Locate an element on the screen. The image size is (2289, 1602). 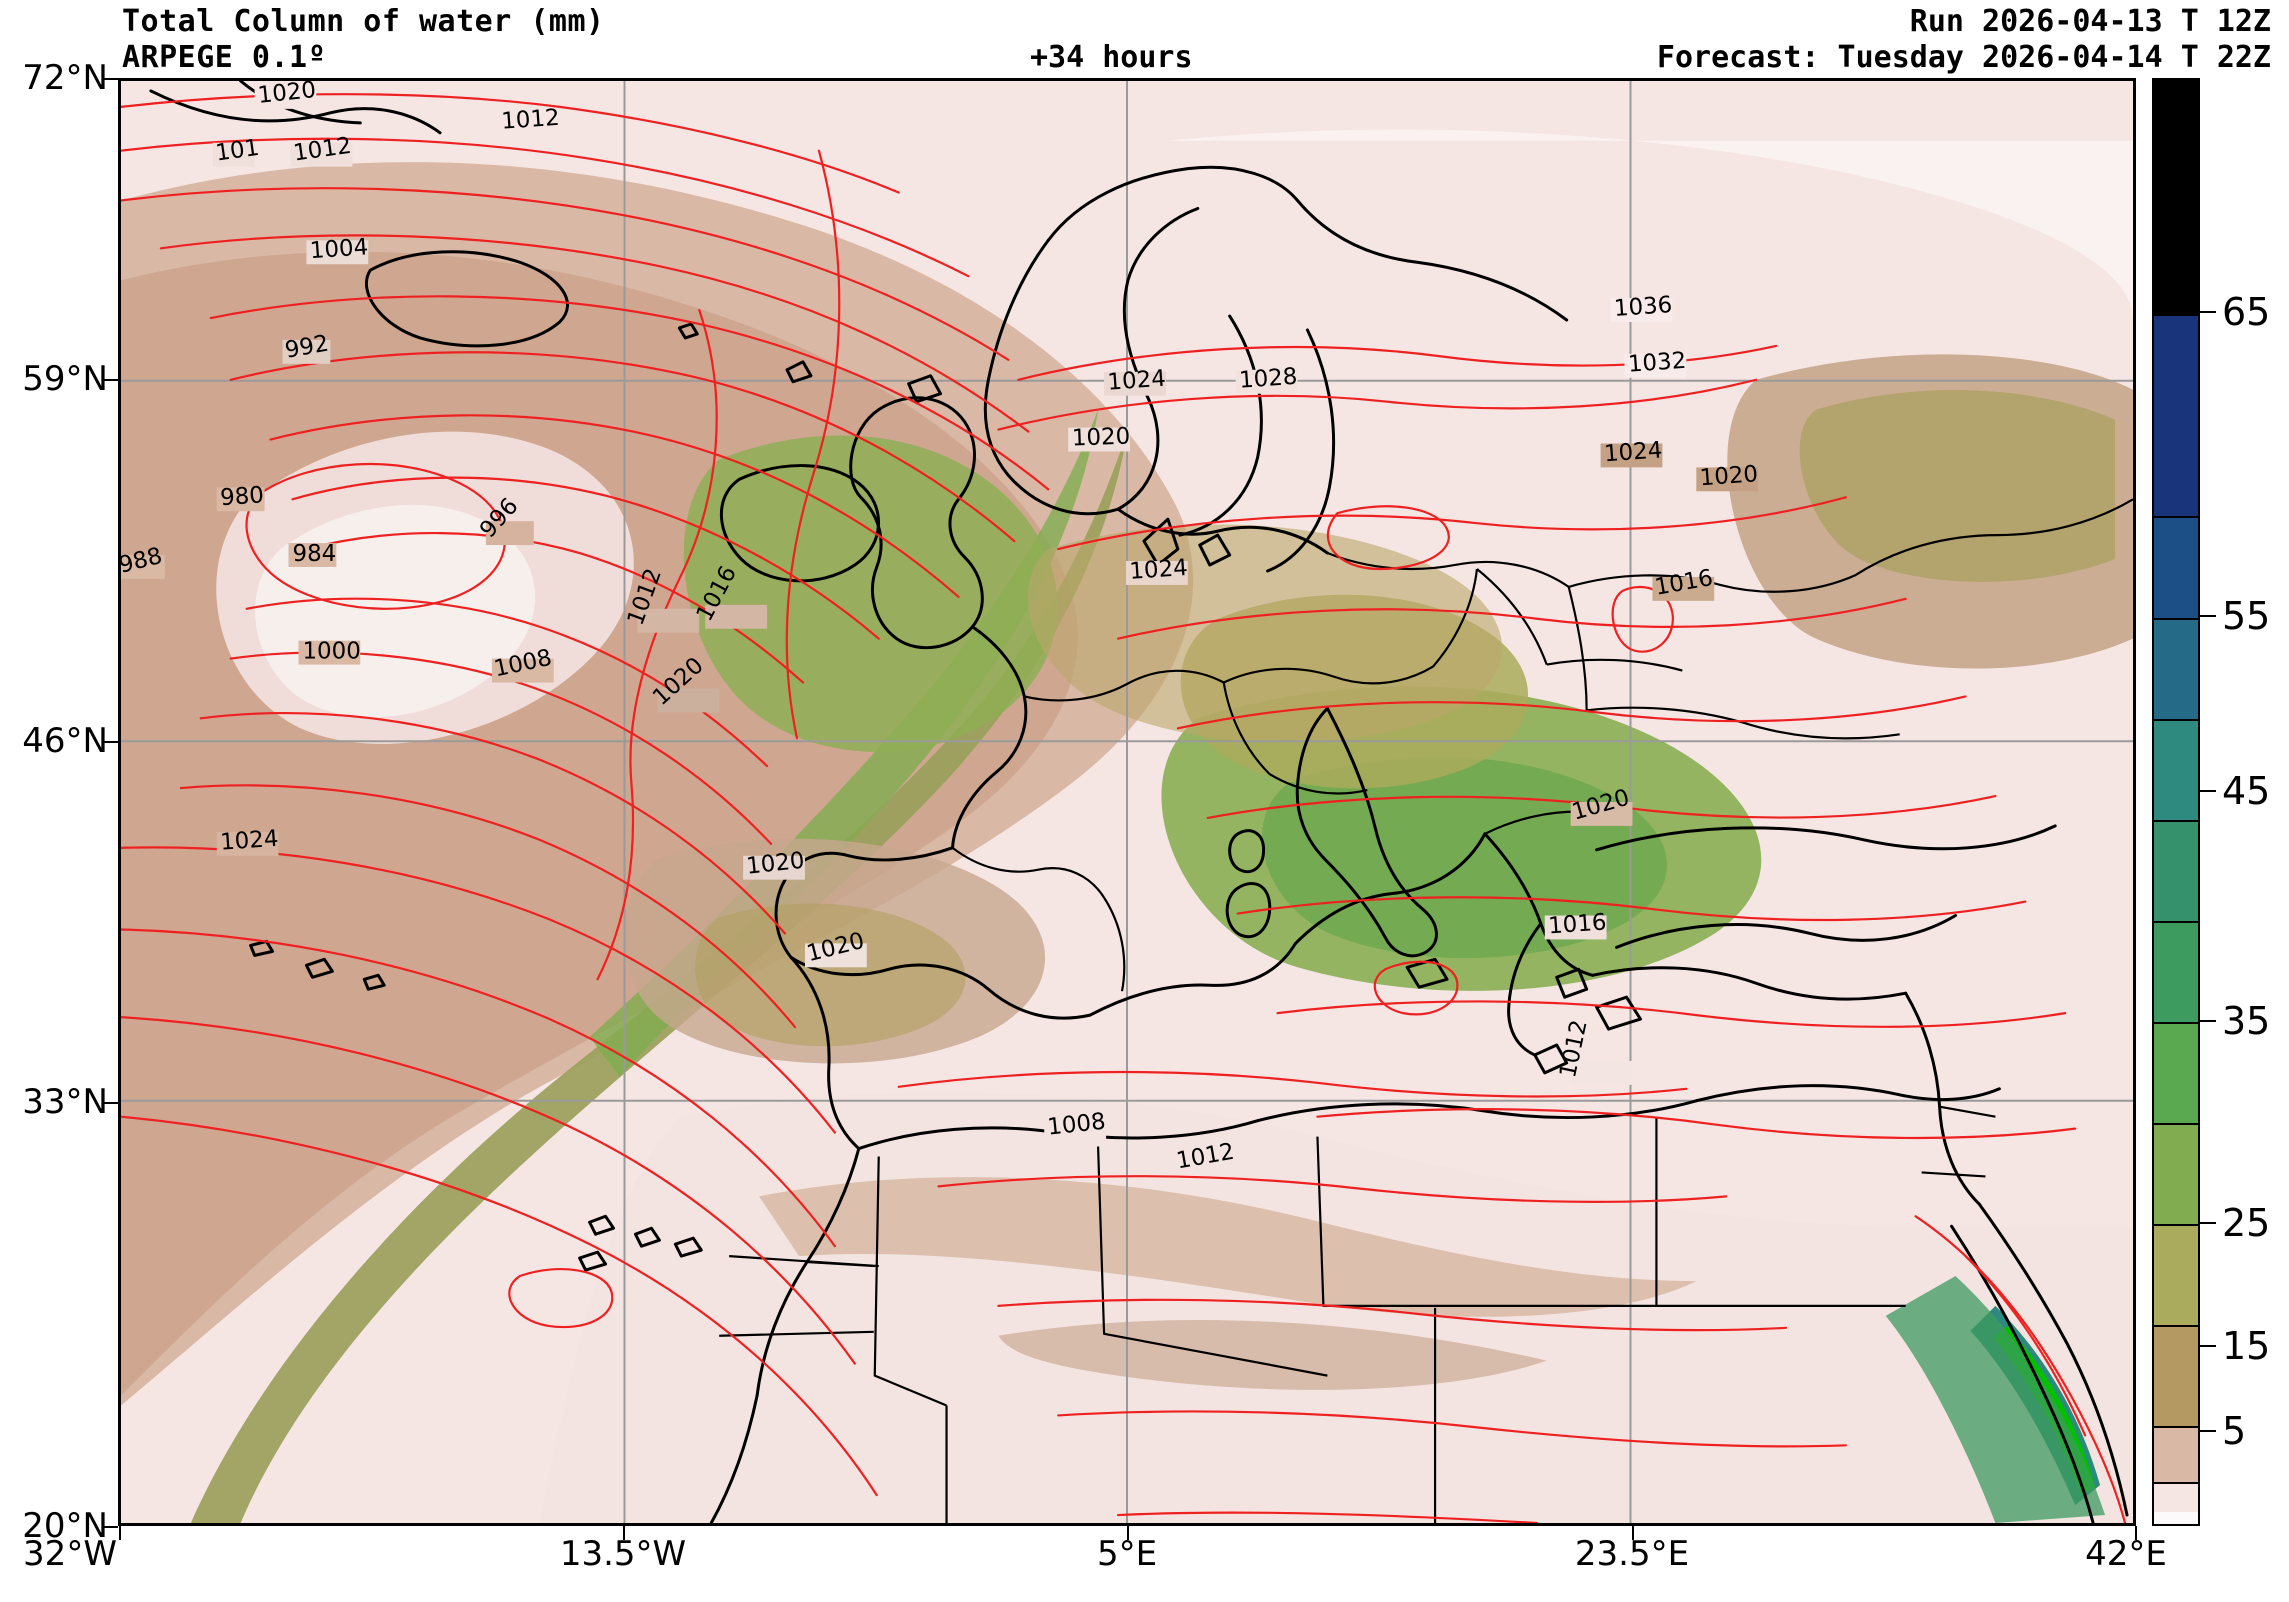
lon-tick-235e is located at coordinates (1633, 1533).